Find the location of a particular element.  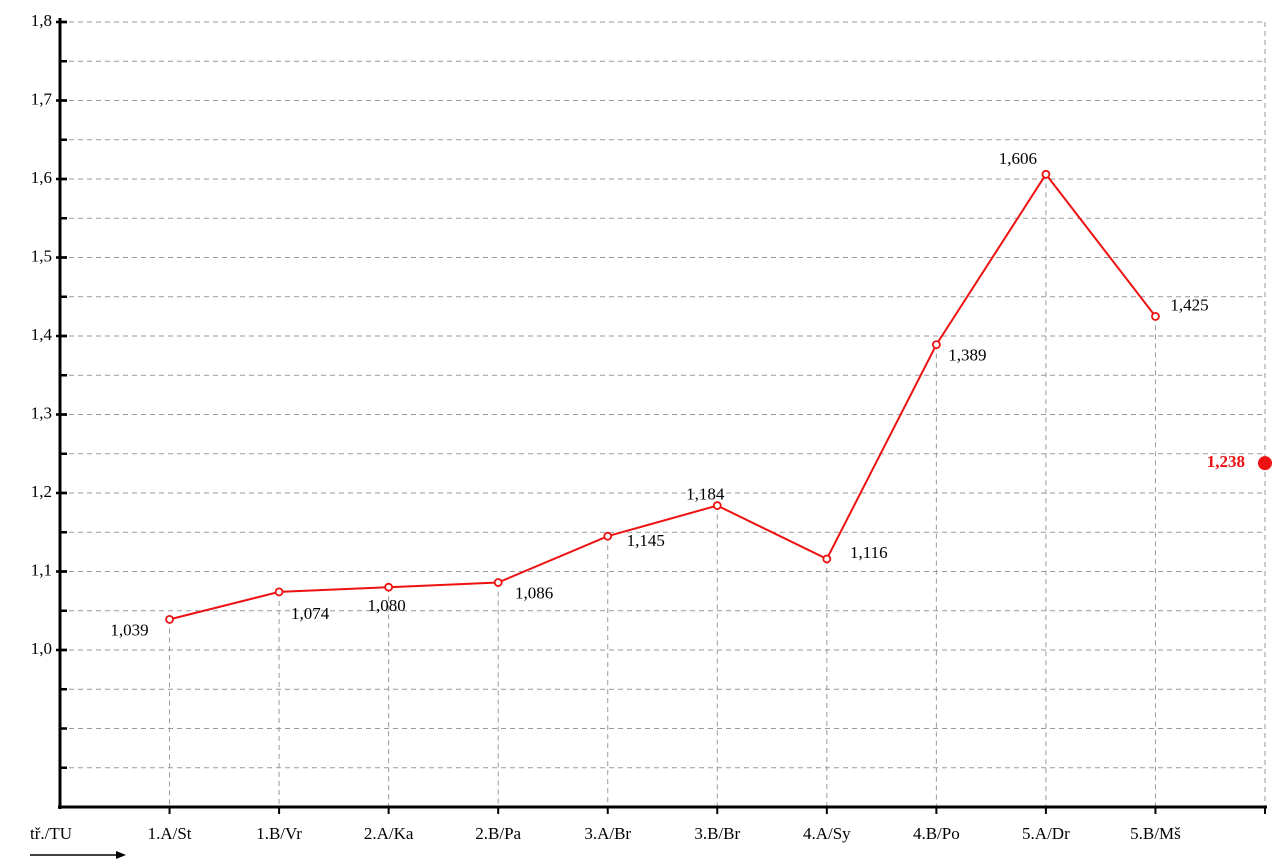

y-tick-label: 1,3 is located at coordinates (41, 412).